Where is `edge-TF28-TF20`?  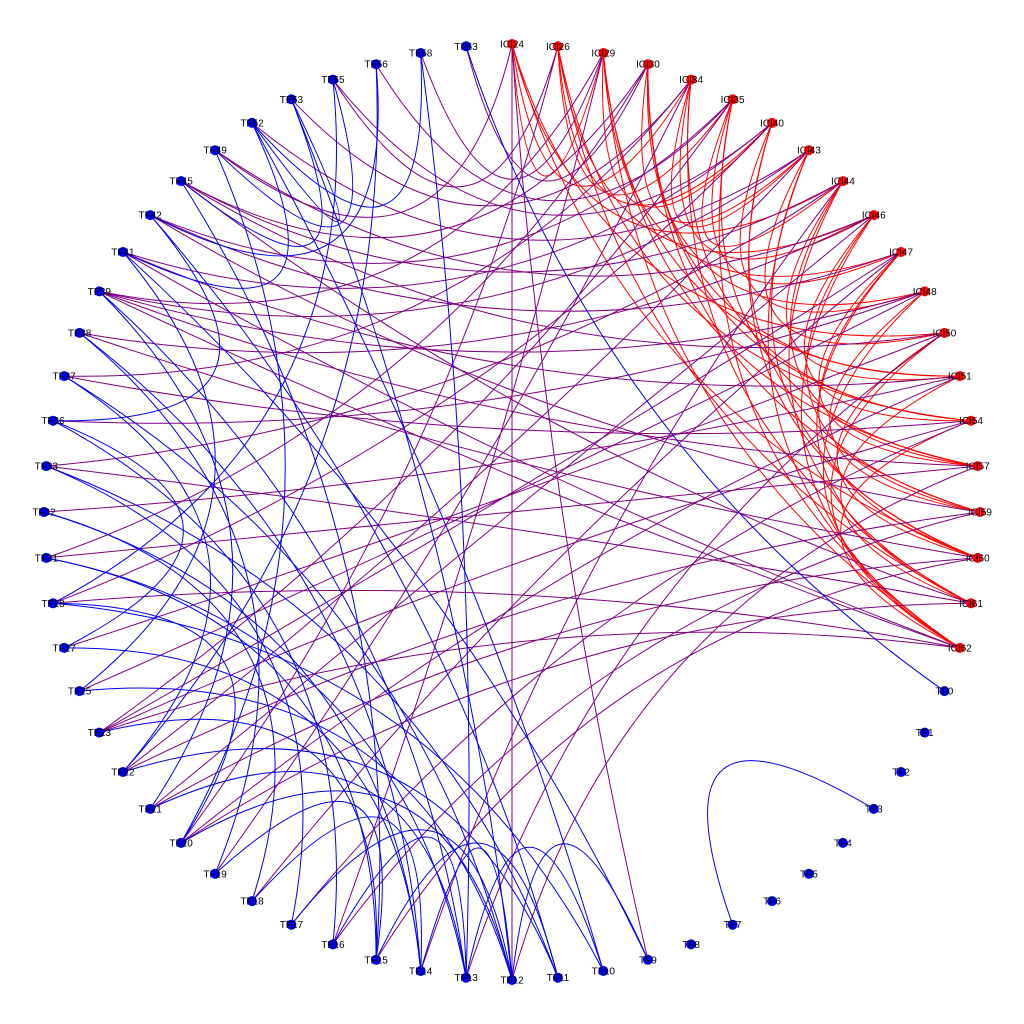 edge-TF28-TF20 is located at coordinates (144, 723).